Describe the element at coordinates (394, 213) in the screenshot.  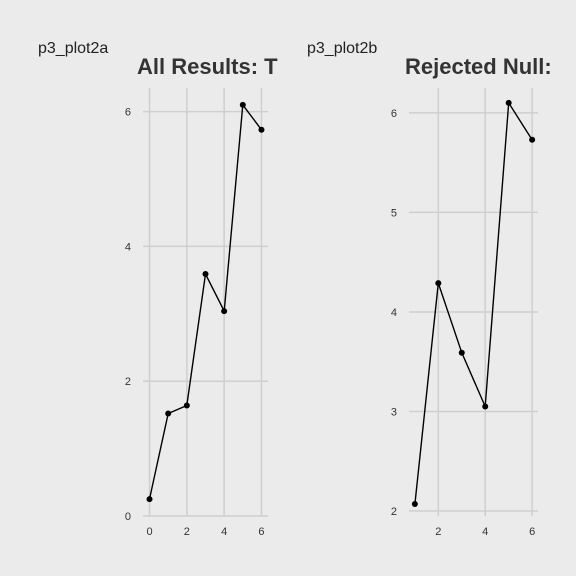
I see `y-tick-label: 5` at that location.